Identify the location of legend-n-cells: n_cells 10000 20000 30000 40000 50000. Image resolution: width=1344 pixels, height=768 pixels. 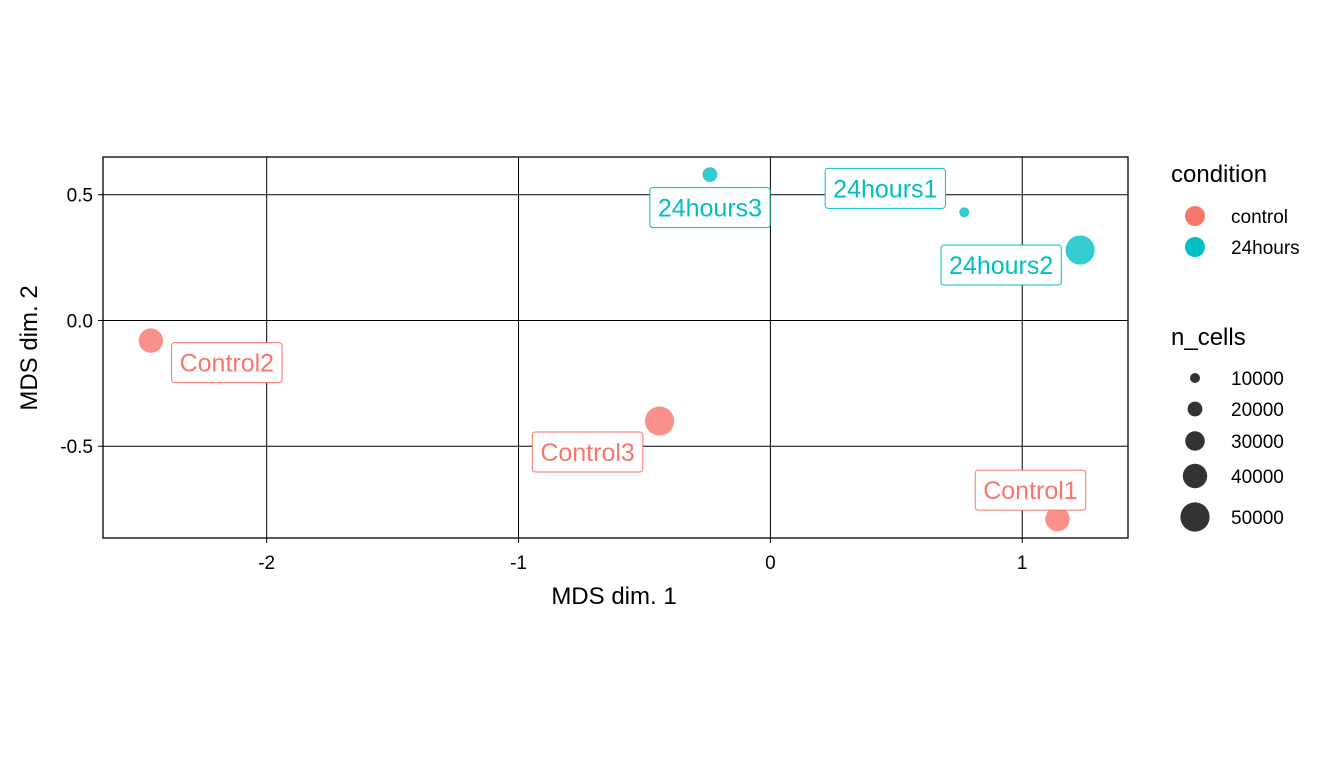
(1227, 428).